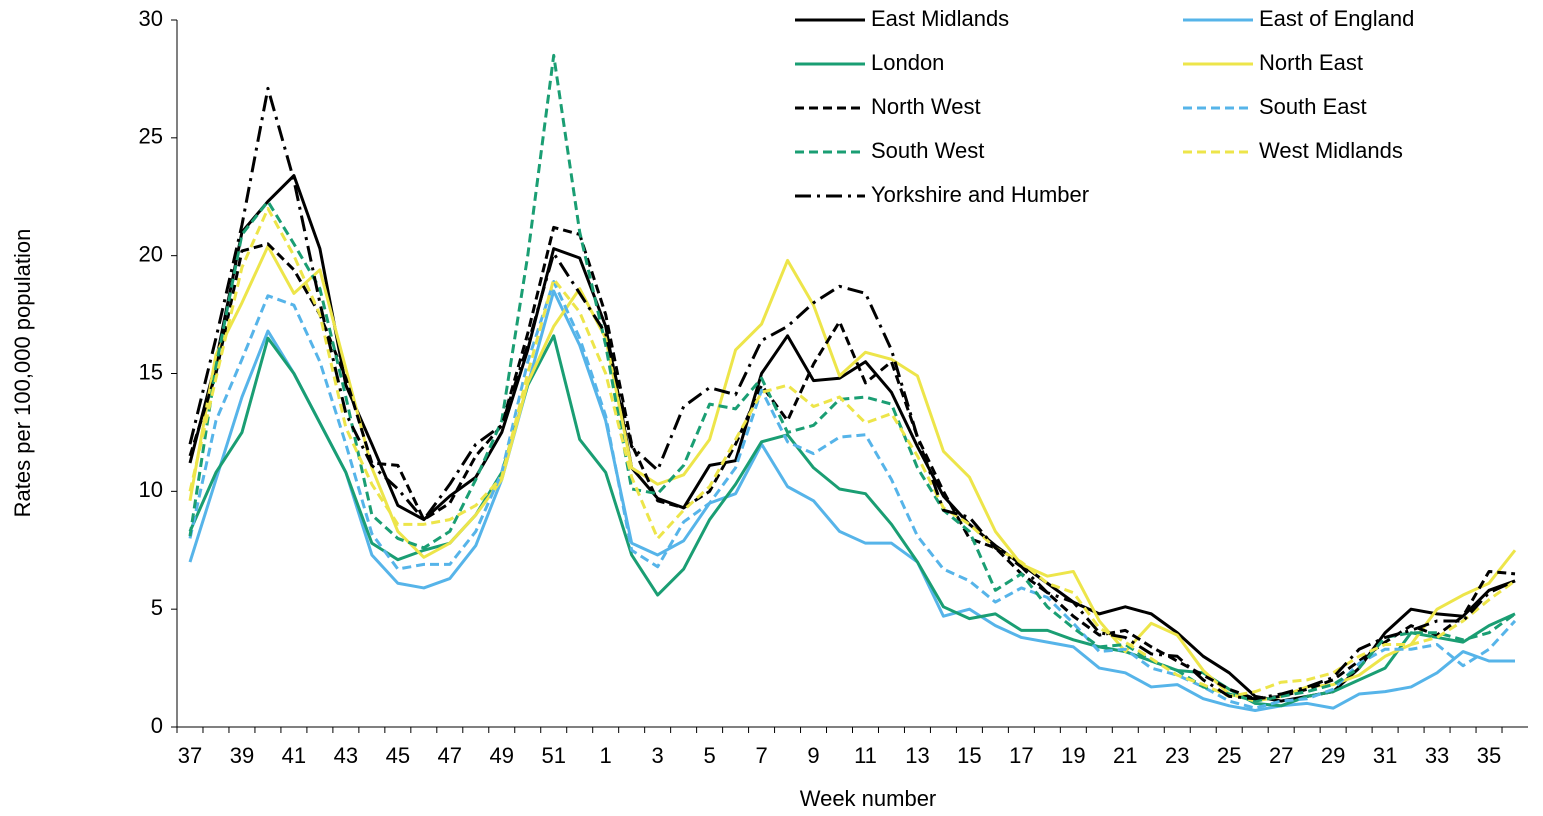  I want to click on legend-label: East Midlands, so click(940, 18).